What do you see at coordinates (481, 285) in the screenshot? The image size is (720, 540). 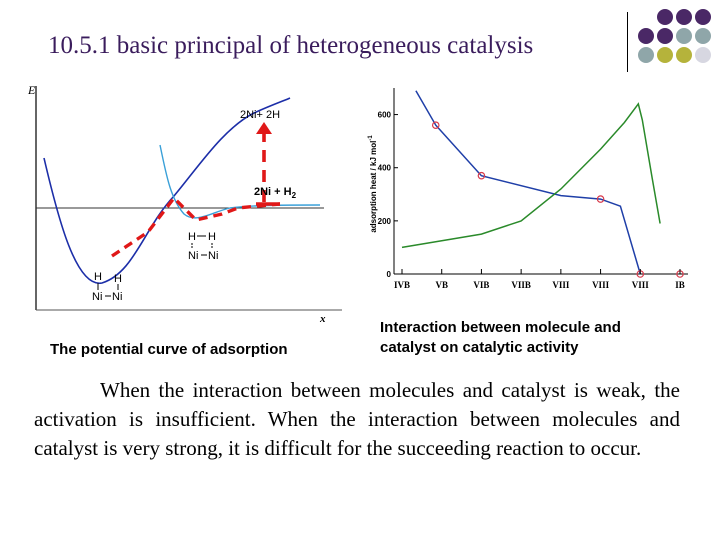 I see `x-tick-label: VIB` at bounding box center [481, 285].